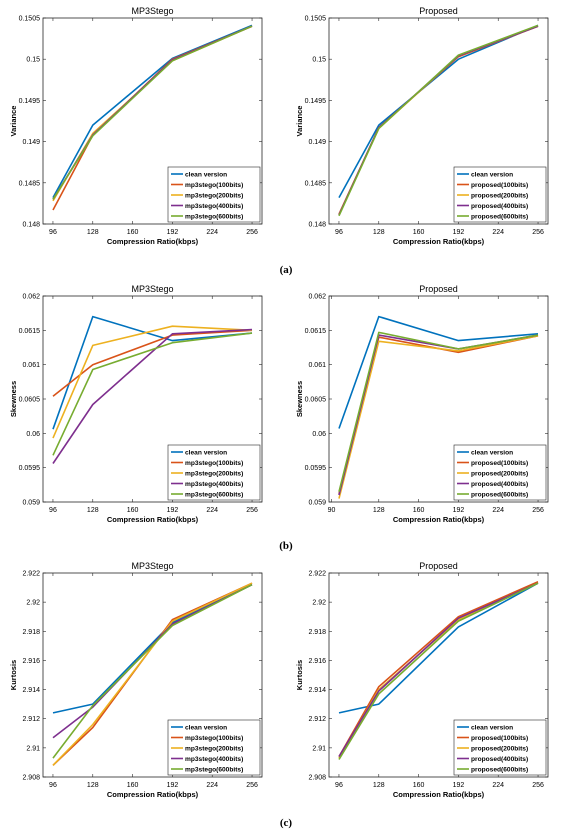  What do you see at coordinates (31, 719) in the screenshot?
I see `y-tick-label: 2.912` at bounding box center [31, 719].